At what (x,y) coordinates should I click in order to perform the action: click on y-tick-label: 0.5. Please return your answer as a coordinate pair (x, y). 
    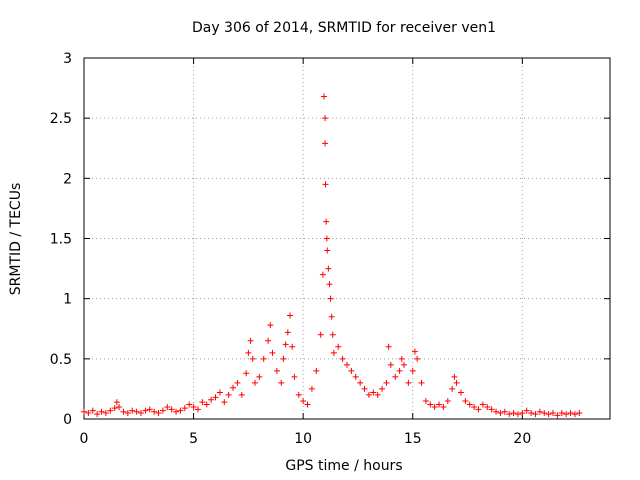
    Looking at the image, I should click on (61, 360).